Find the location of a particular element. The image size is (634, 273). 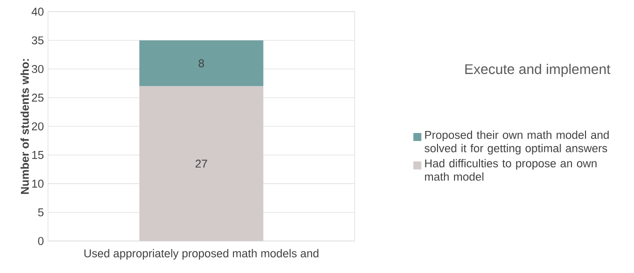

data-label: 8 is located at coordinates (201, 63).